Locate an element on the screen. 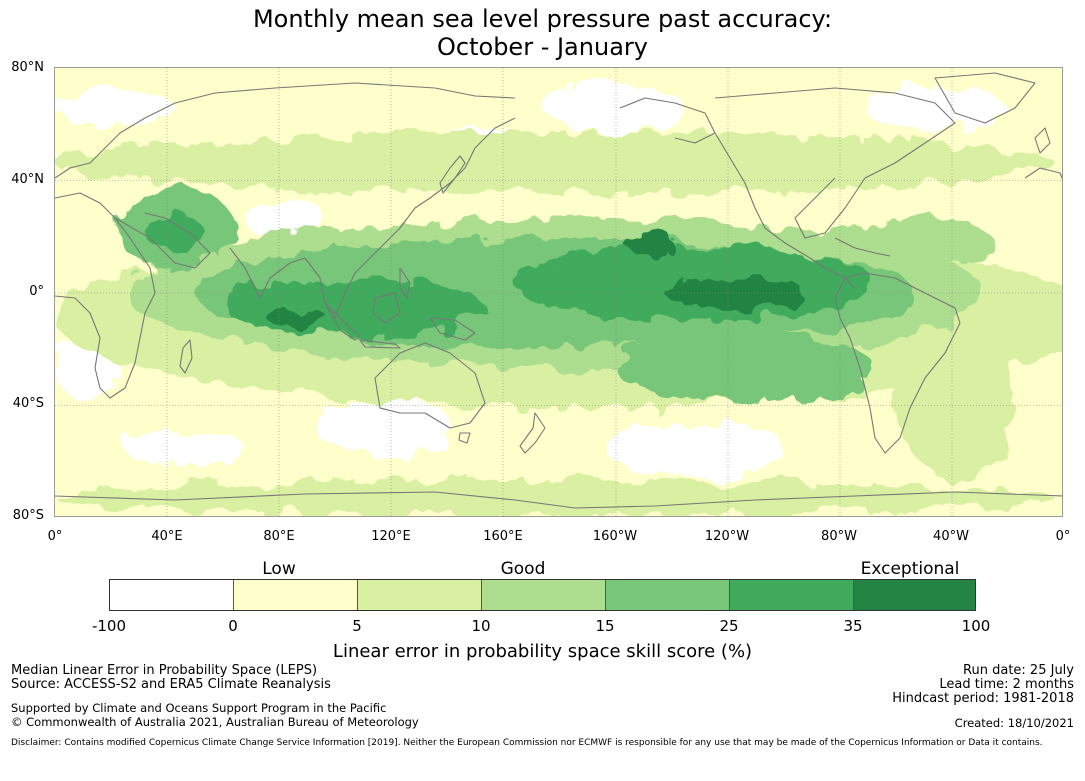  footer-hindcast: Hindcast period: 1981-2018 is located at coordinates (983, 698).